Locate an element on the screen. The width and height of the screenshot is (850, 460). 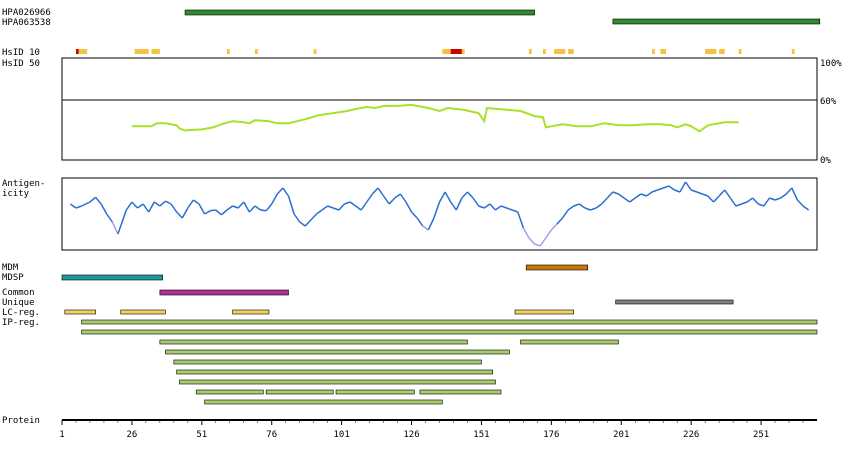
axis-tick-label: 251 is located at coordinates (761, 435).